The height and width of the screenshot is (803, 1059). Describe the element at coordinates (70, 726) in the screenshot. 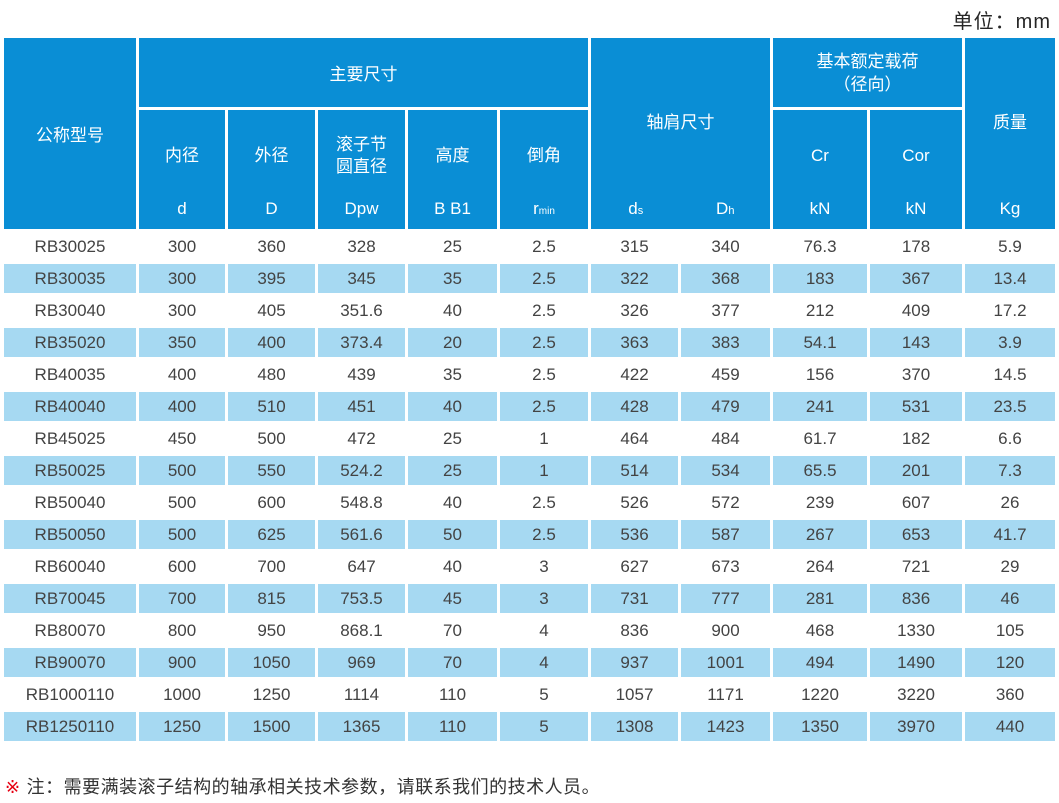

I see `model-cell: RB1250110` at that location.